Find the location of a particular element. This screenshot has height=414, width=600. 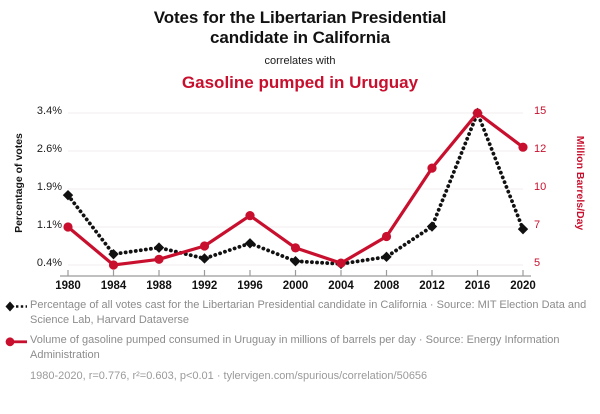

title-connector: correlates with is located at coordinates (300, 61).